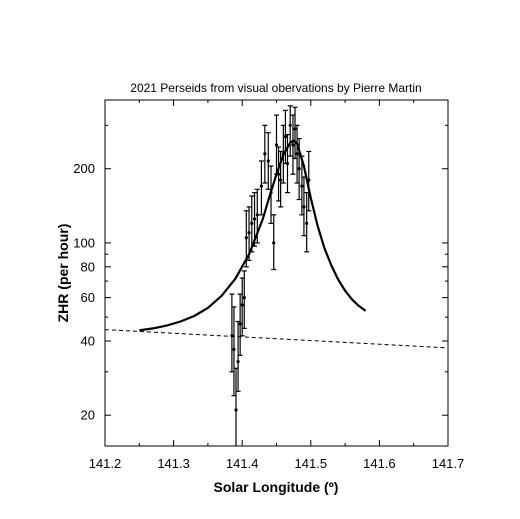  I want to click on x-tick-label: 141.7, so click(448, 463).